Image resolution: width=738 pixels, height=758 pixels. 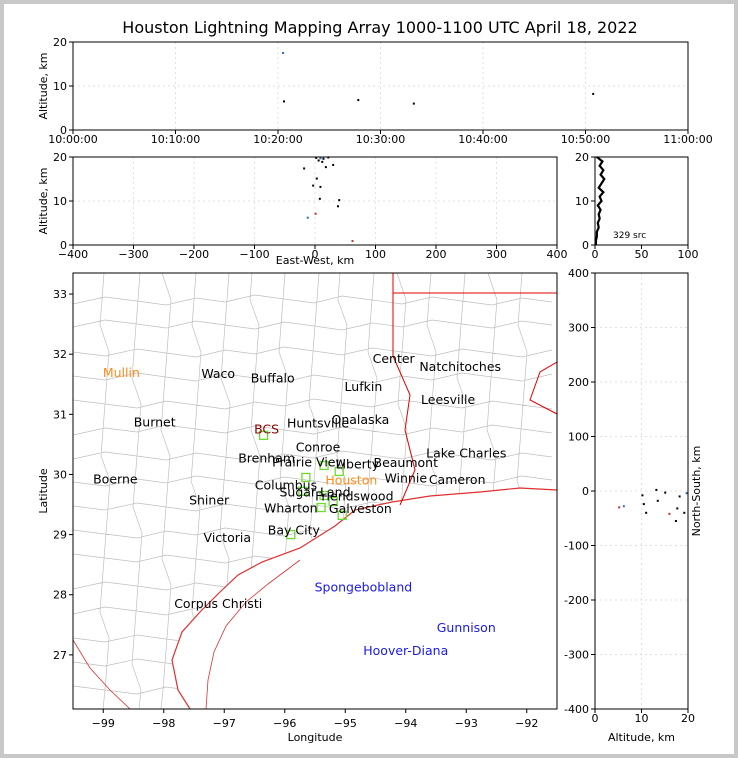 I want to click on hist-ytick-label: 20, so click(x=582, y=157).